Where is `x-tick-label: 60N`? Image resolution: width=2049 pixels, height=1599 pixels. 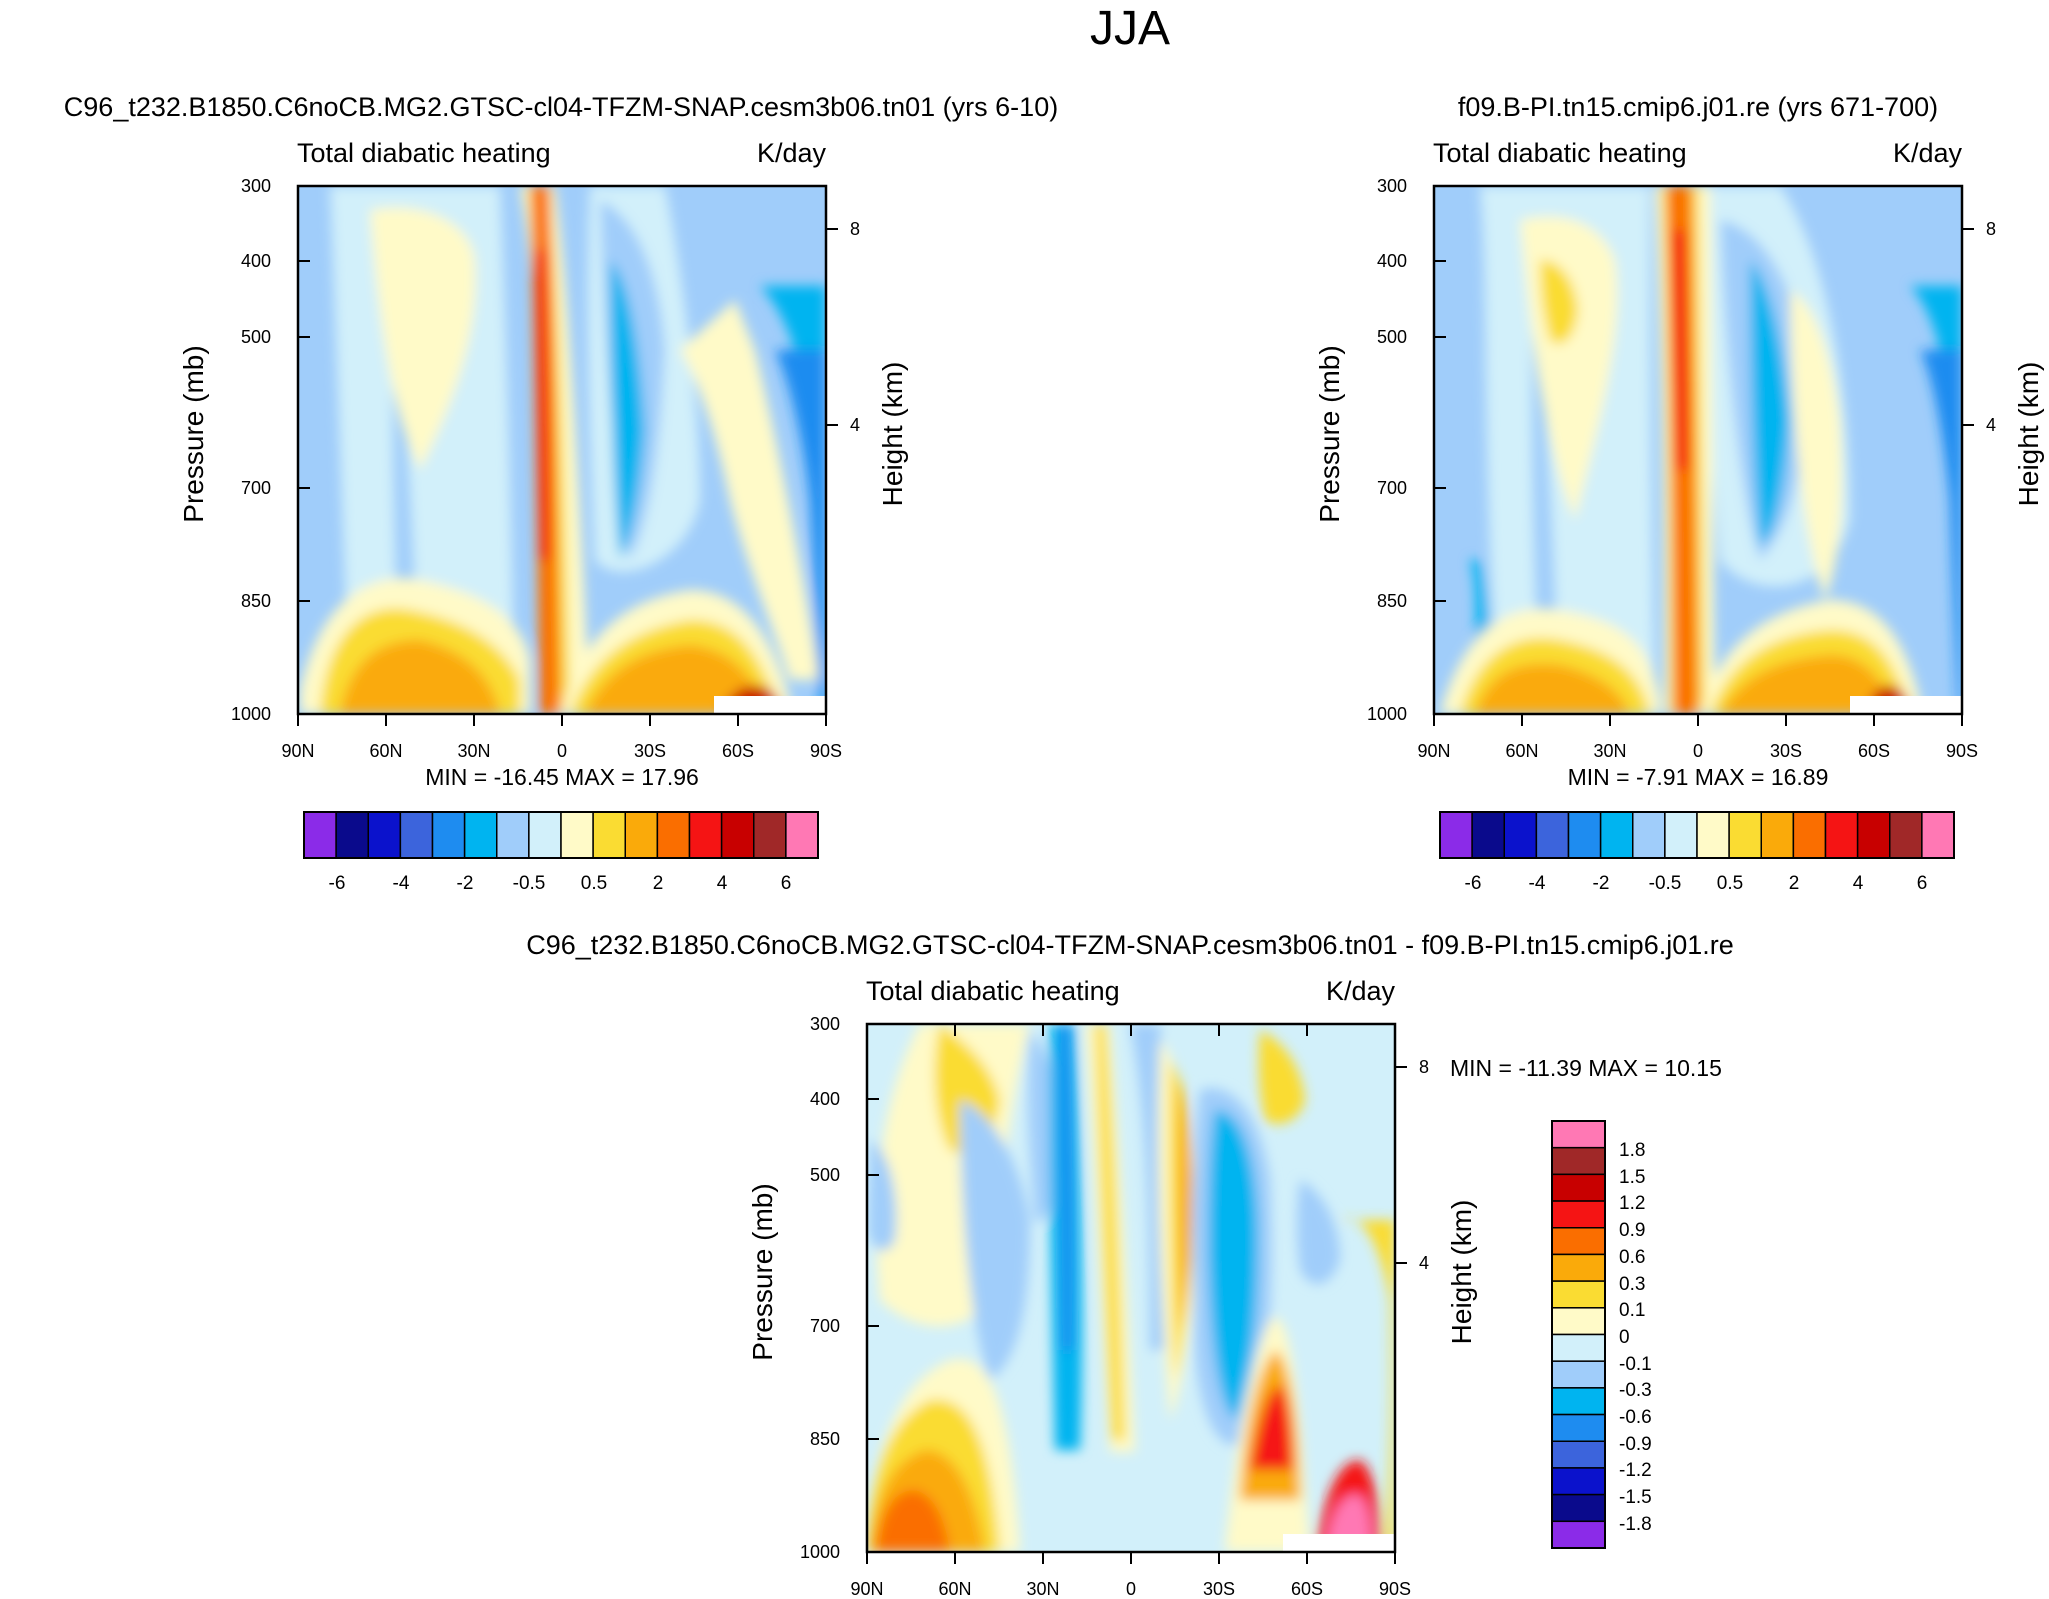
x-tick-label: 60N is located at coordinates (1521, 751).